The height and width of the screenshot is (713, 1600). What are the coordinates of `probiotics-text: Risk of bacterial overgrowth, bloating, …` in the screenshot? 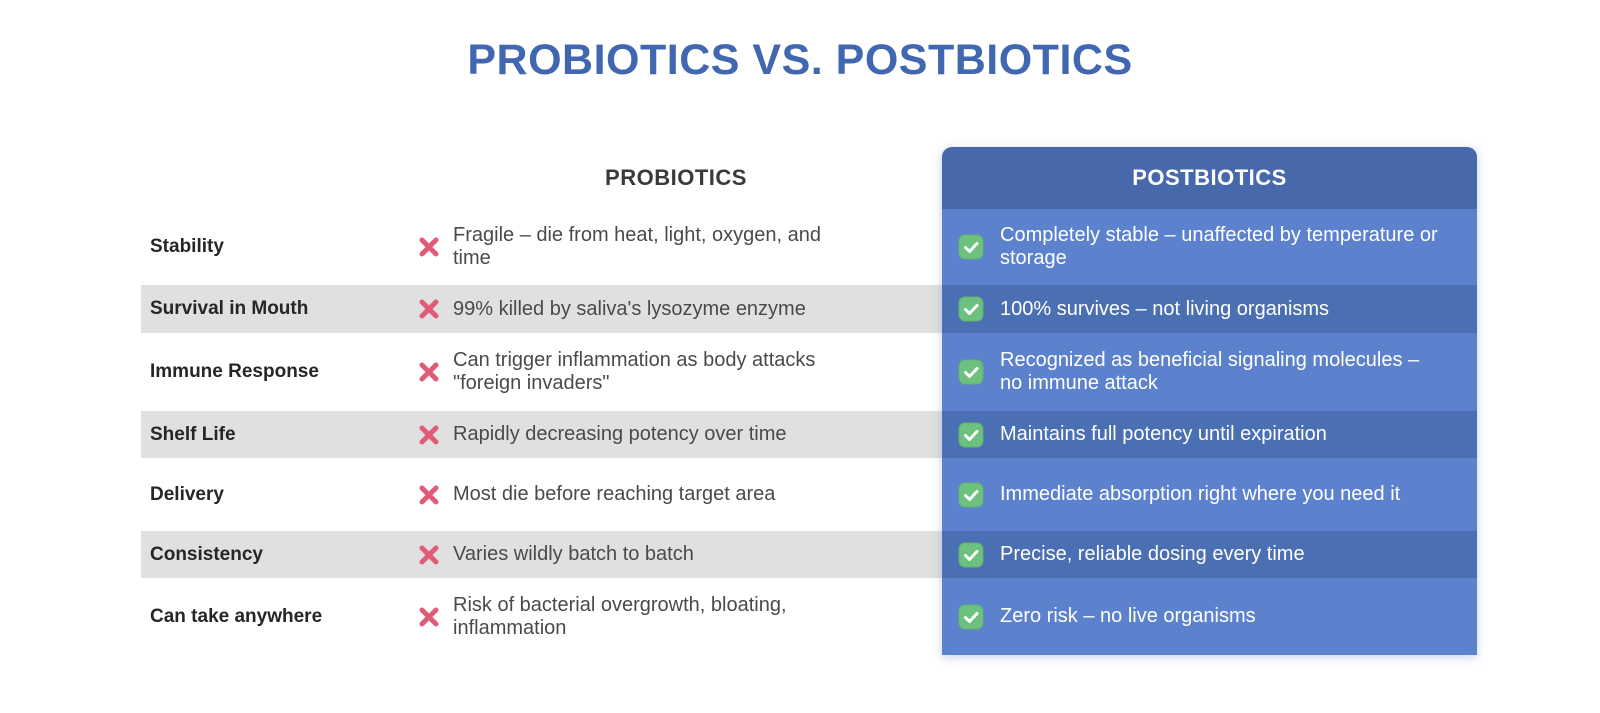 It's located at (620, 616).